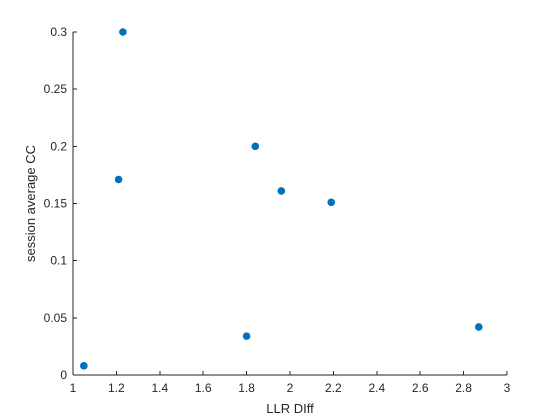  I want to click on y-tick-label: 0.05, so click(56, 318).